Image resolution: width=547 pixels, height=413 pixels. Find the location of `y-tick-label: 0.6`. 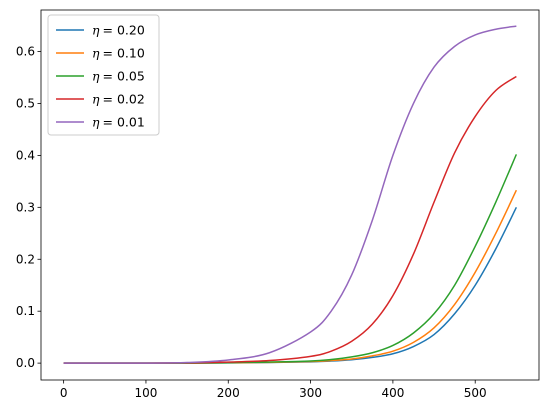

y-tick-label: 0.6 is located at coordinates (25, 52).